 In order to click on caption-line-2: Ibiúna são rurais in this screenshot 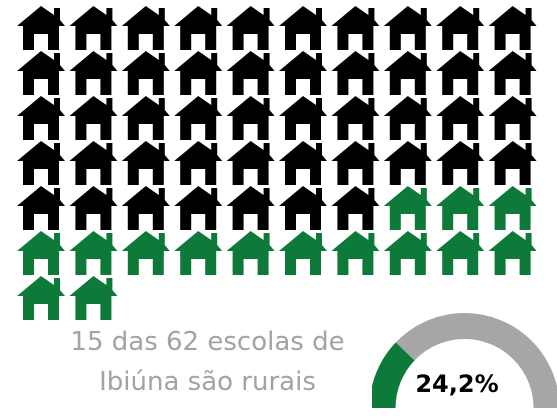, I will do `click(207, 382)`.